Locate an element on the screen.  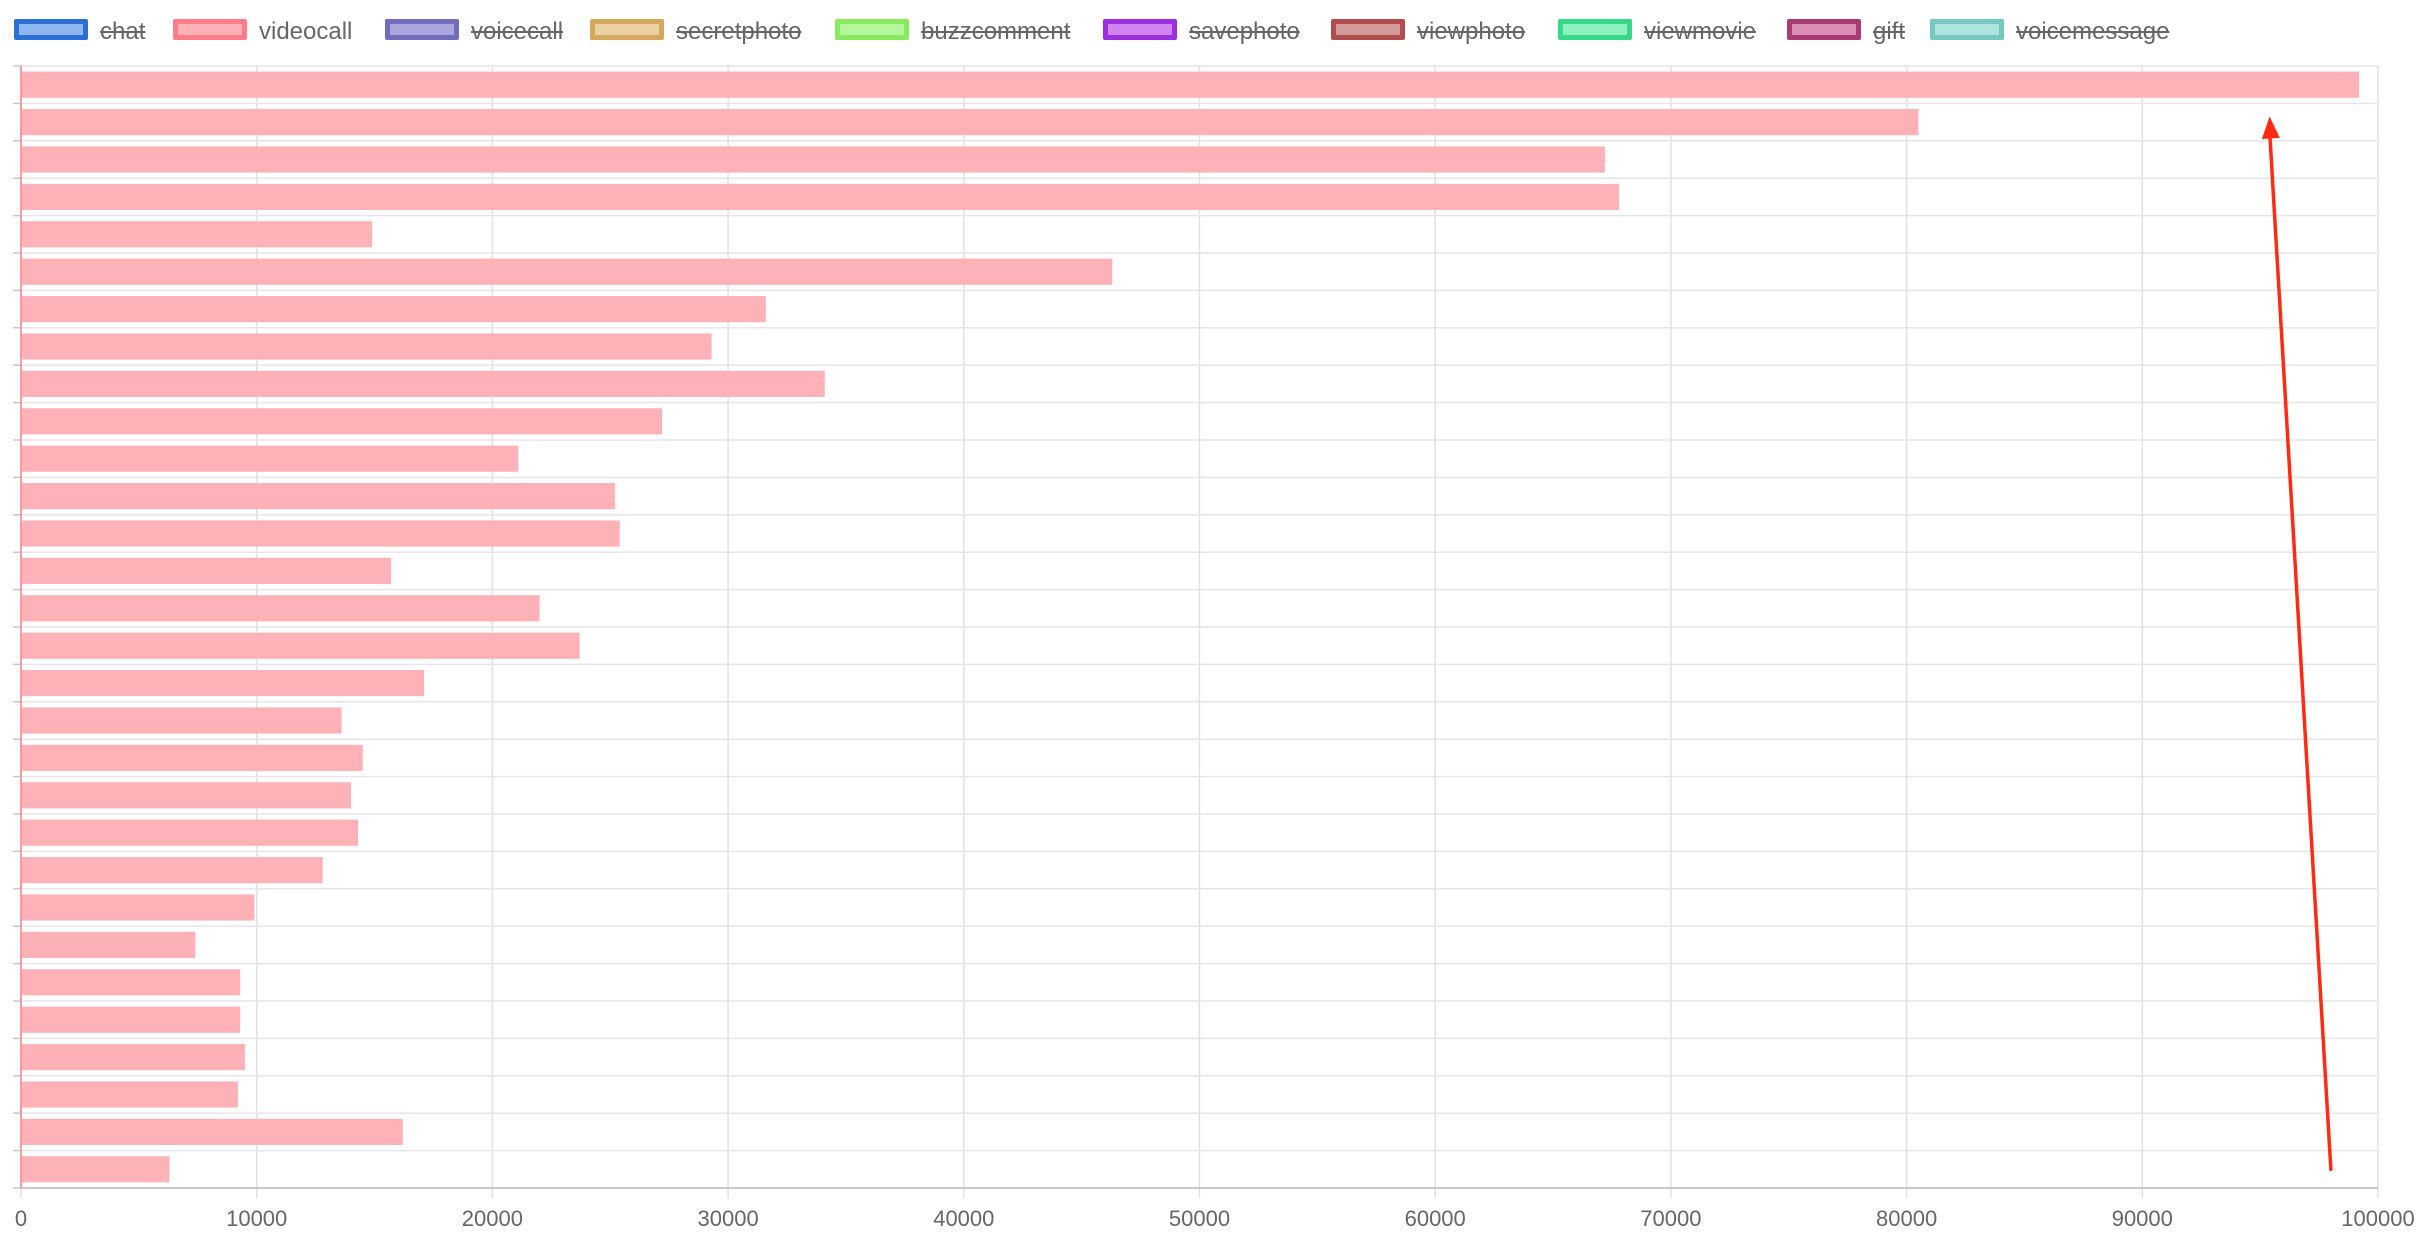
x-tick-label: 30000 is located at coordinates (728, 1218).